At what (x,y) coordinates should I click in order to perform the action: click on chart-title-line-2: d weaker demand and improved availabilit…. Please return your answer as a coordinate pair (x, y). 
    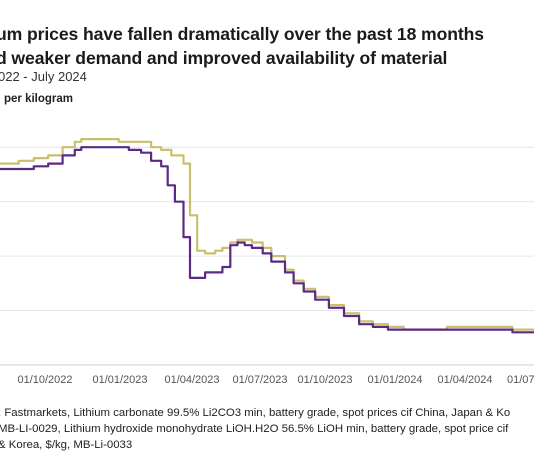
    Looking at the image, I should click on (224, 58).